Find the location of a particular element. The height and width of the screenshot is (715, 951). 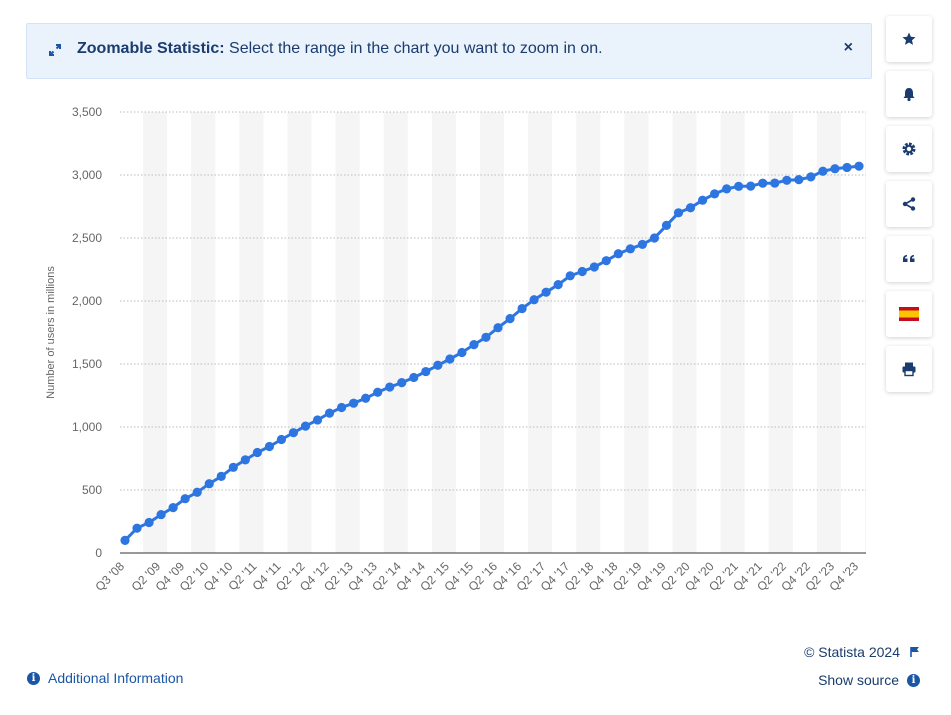

quote-icon is located at coordinates (909, 258).